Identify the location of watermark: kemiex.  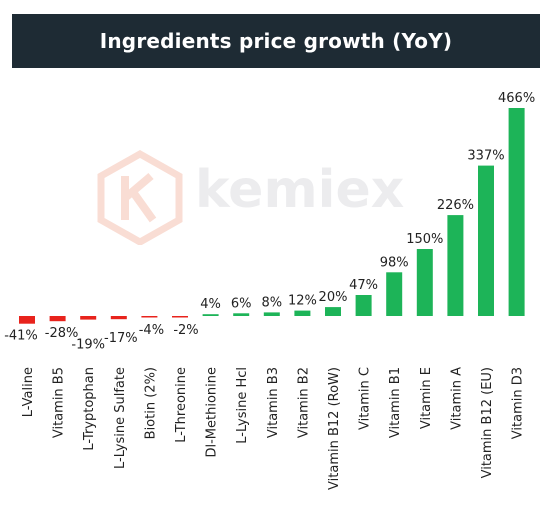
(260, 198).